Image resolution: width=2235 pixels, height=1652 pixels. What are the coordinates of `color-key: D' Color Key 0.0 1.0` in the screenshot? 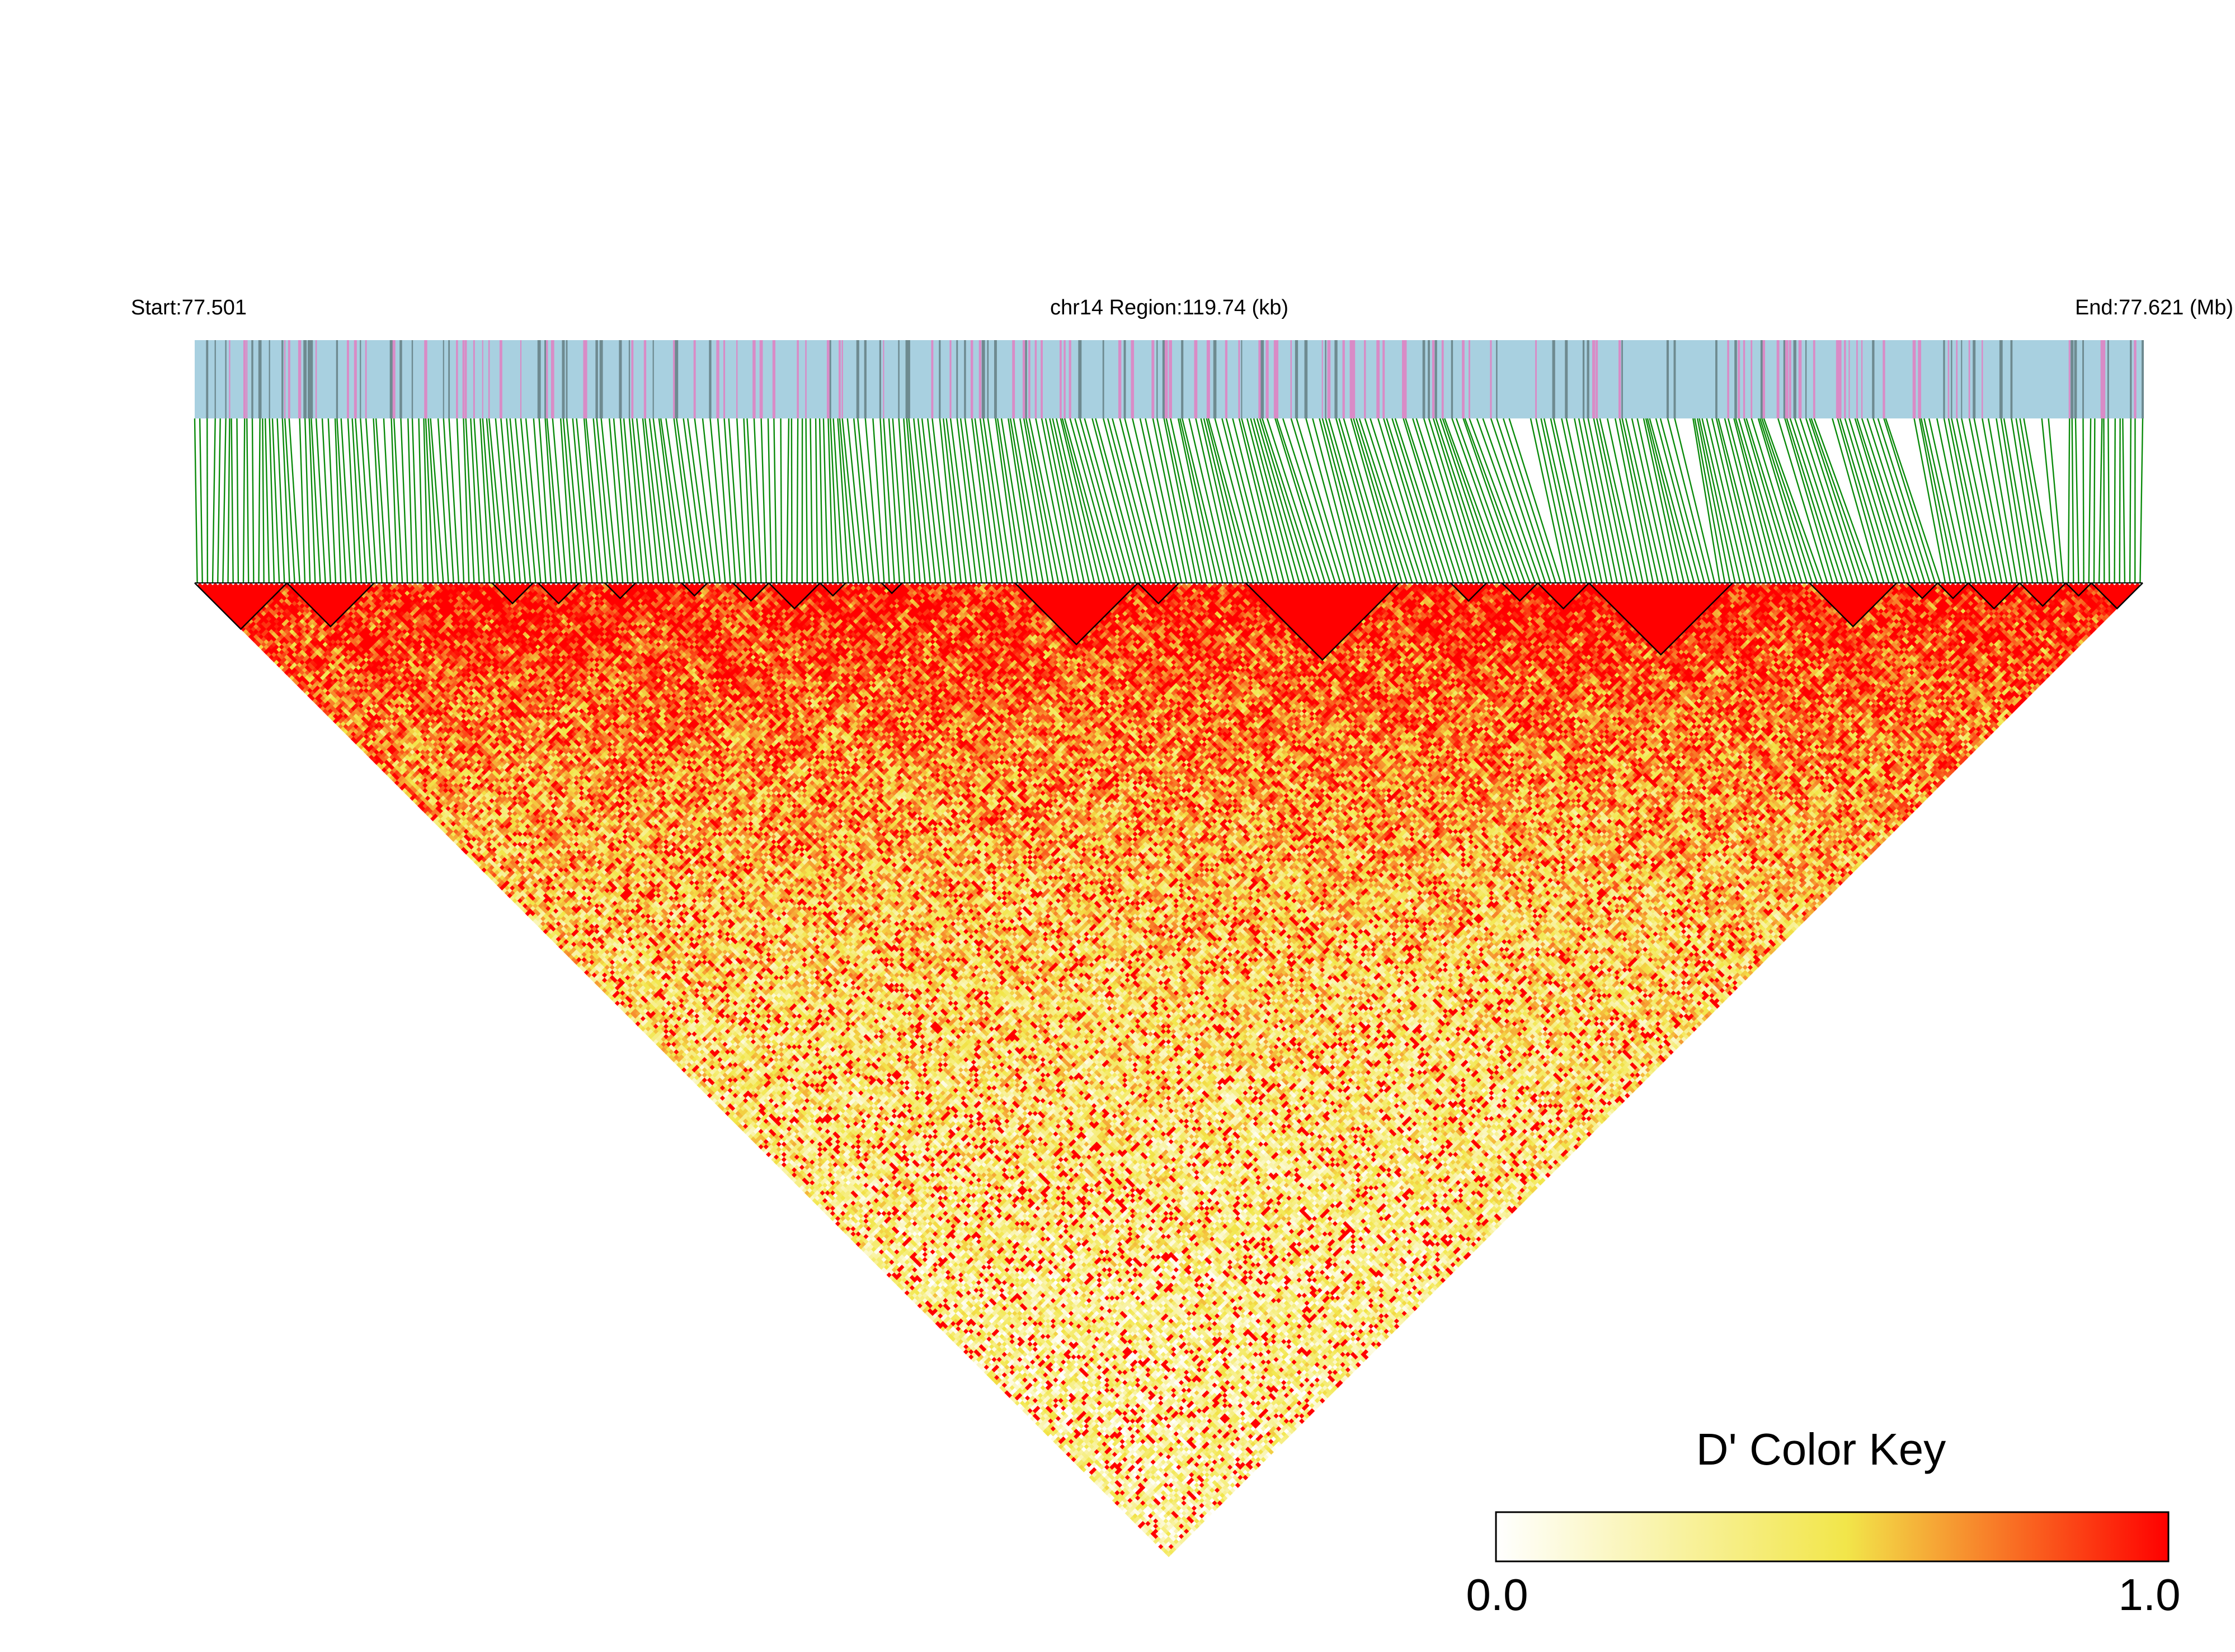 It's located at (1823, 1522).